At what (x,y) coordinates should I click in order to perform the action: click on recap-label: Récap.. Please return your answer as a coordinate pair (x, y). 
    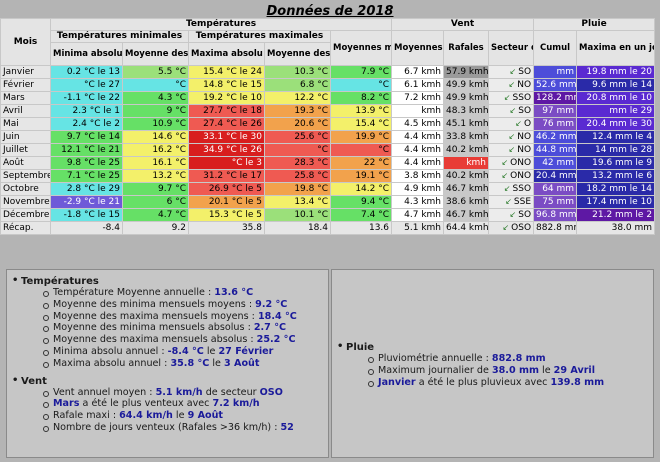
    Looking at the image, I should click on (25, 228).